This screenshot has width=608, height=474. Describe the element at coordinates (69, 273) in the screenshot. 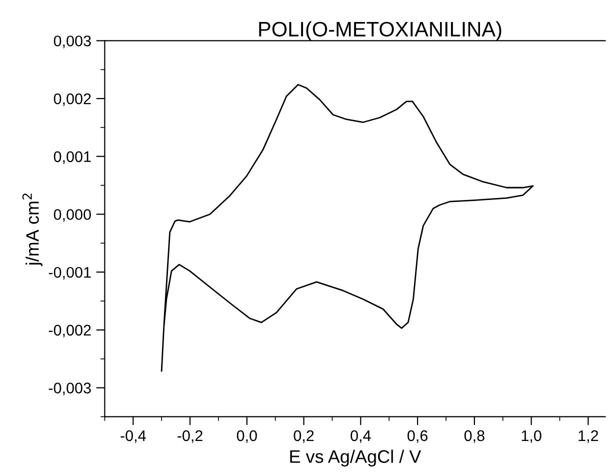

I see `y-tick-label: -0,001` at that location.